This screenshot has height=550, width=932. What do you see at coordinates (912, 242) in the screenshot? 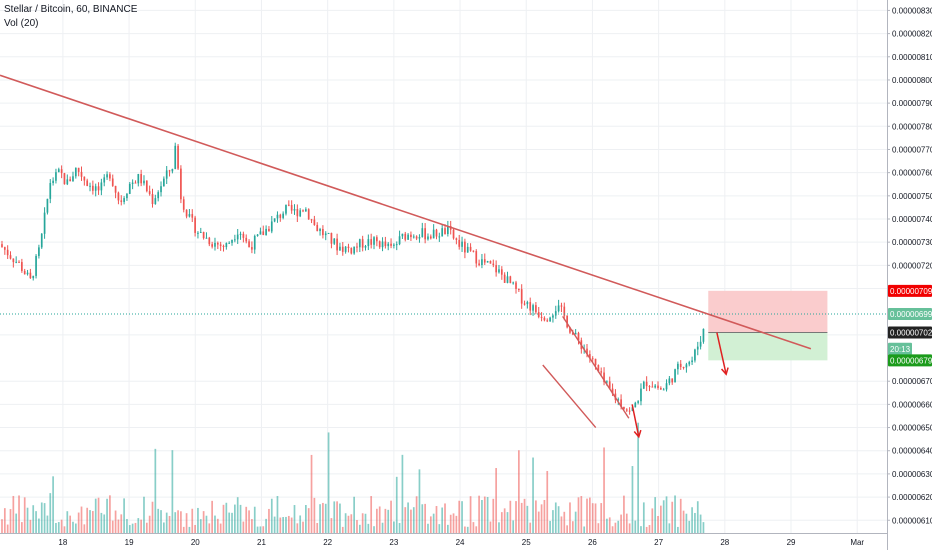
I see `y-tick-label: 0.00000730` at bounding box center [912, 242].